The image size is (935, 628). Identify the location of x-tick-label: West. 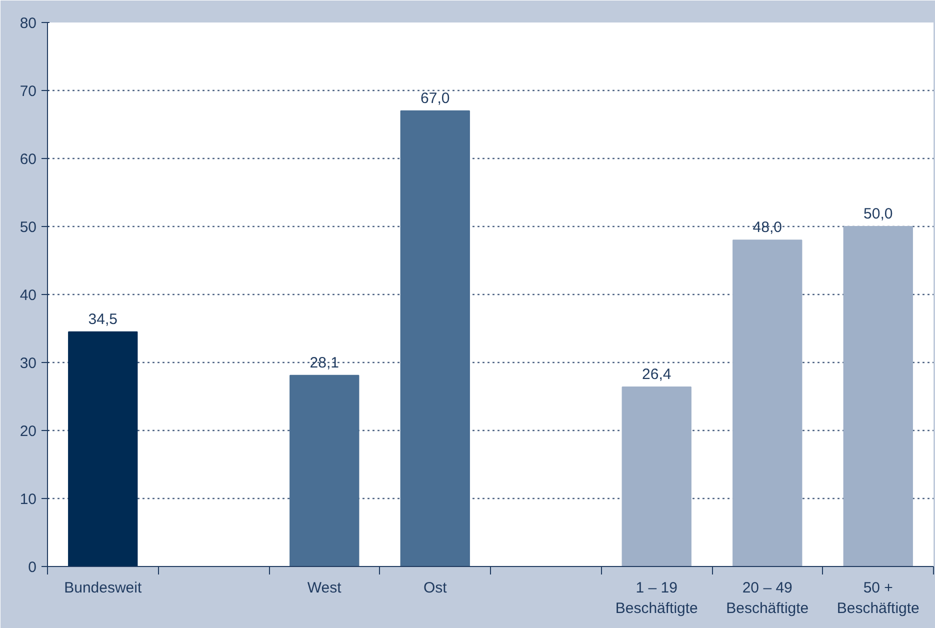
(324, 588).